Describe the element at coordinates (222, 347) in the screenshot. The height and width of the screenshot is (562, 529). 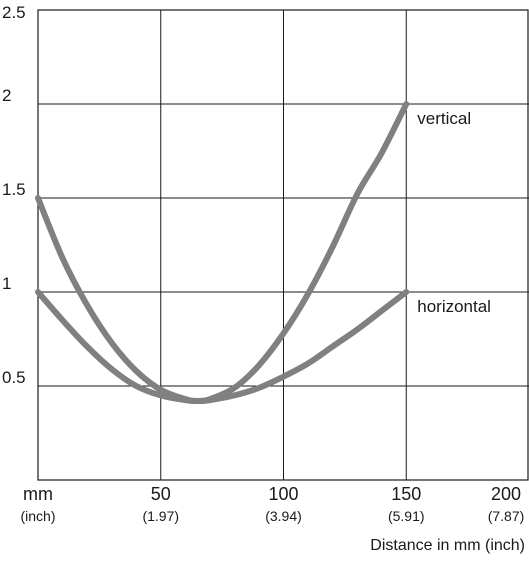
I see `series-line-horizontal` at that location.